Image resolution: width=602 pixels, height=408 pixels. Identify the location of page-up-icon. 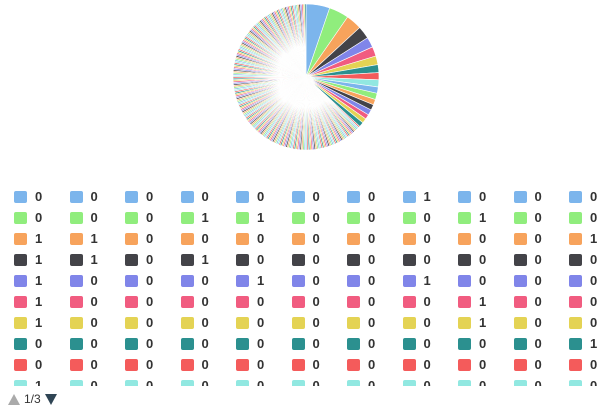
(14, 399).